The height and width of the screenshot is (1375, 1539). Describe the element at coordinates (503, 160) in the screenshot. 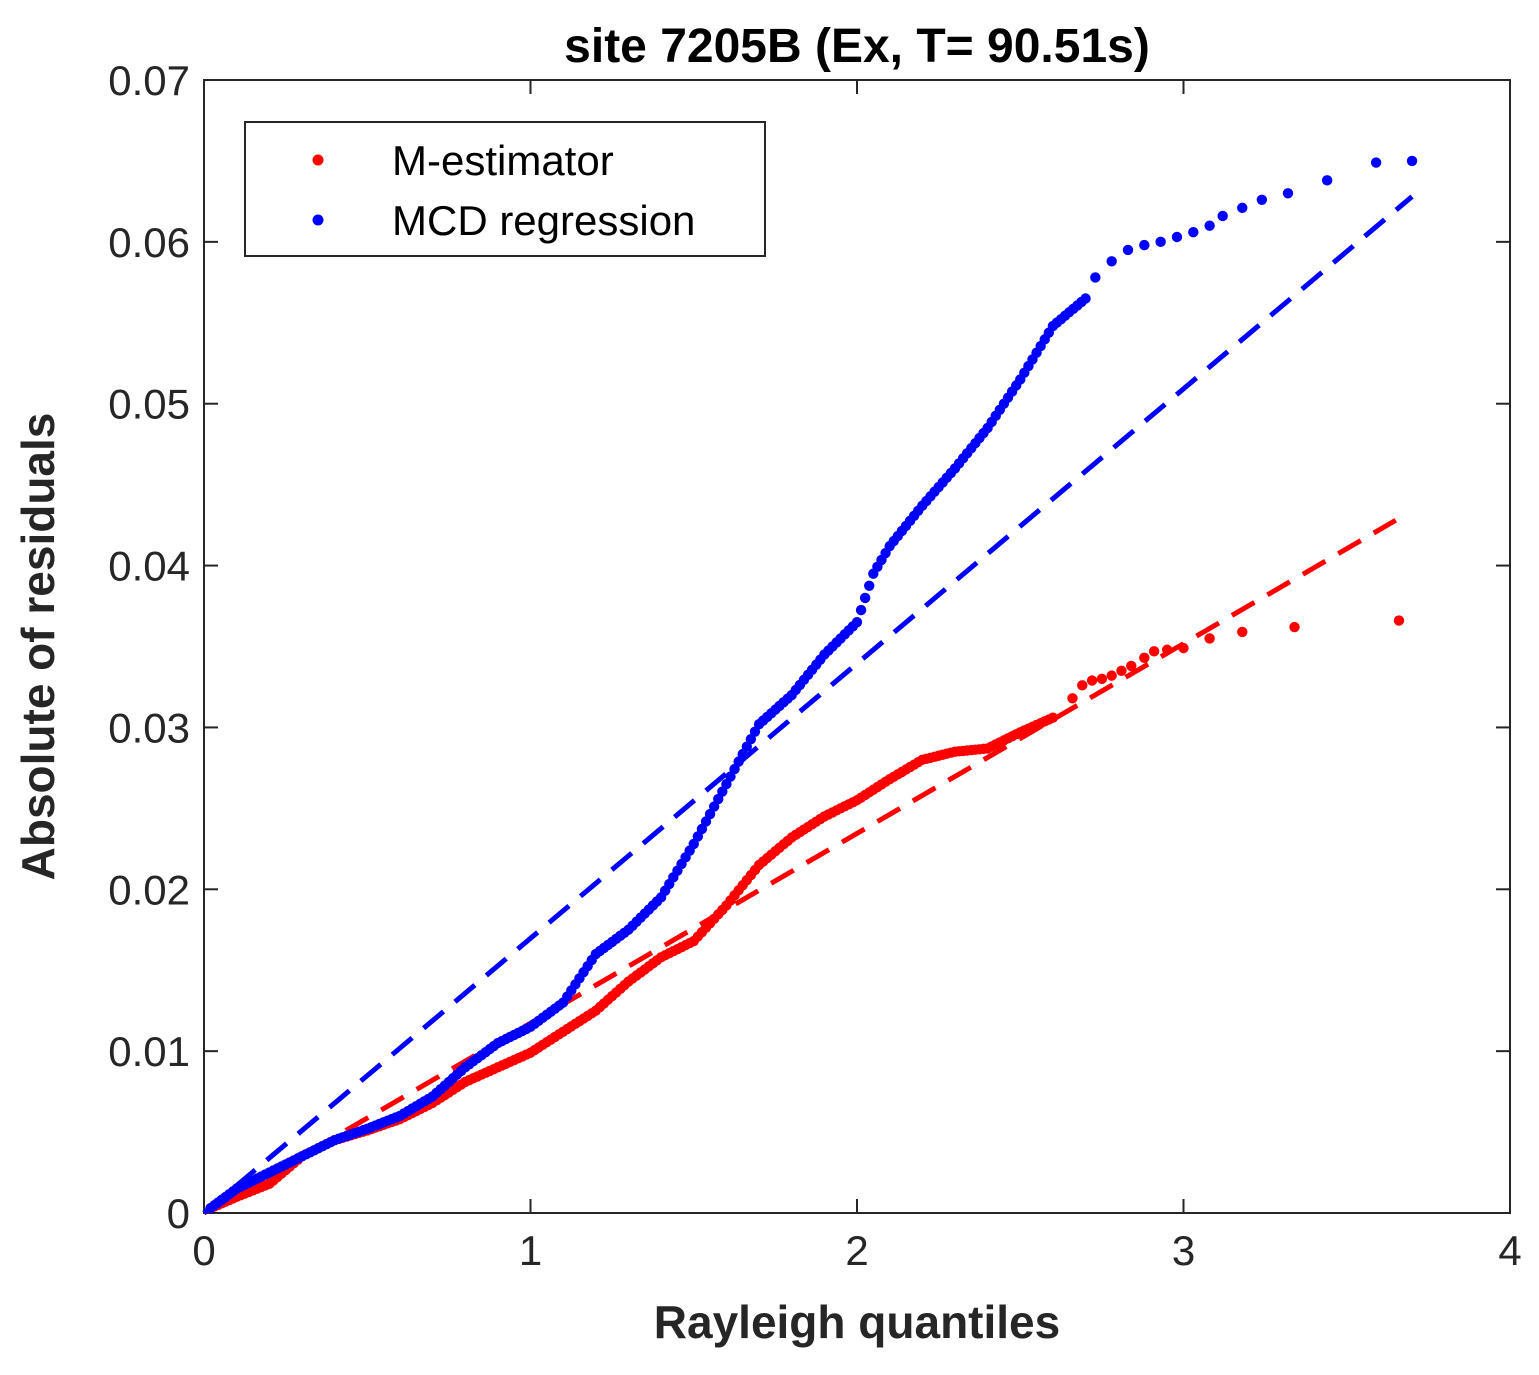

I see `legend-label: M-estimator` at that location.